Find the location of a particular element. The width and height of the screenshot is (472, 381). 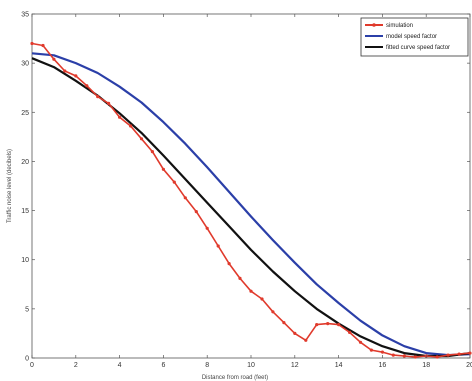

y-tick-label: 20 is located at coordinates (25, 162).